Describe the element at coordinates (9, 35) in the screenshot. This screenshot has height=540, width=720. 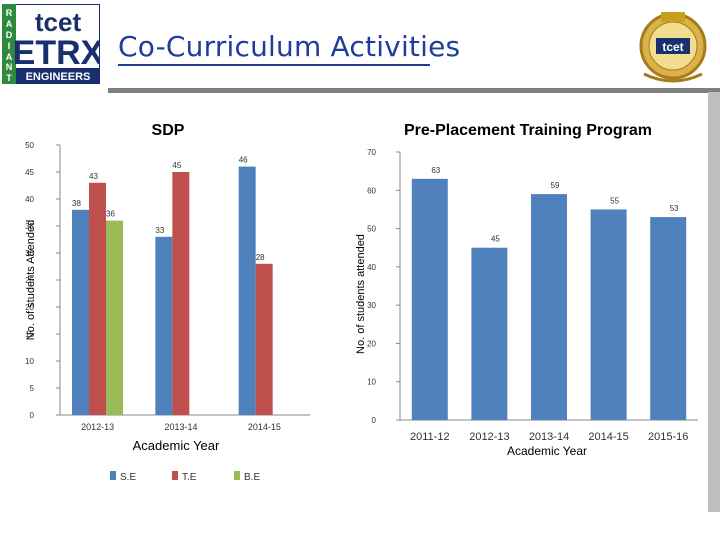
I see `svg-text: D` at that location.